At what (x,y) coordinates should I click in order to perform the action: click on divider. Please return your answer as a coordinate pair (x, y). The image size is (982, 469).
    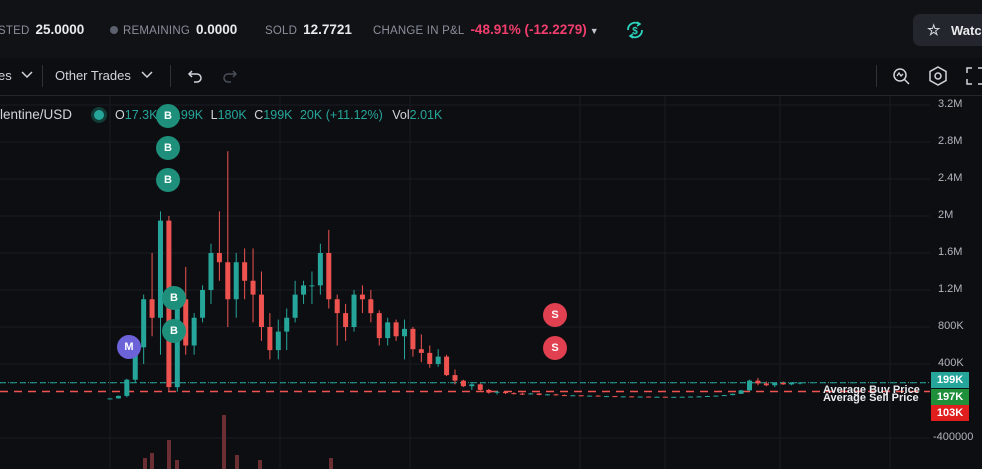
    Looking at the image, I should click on (170, 76).